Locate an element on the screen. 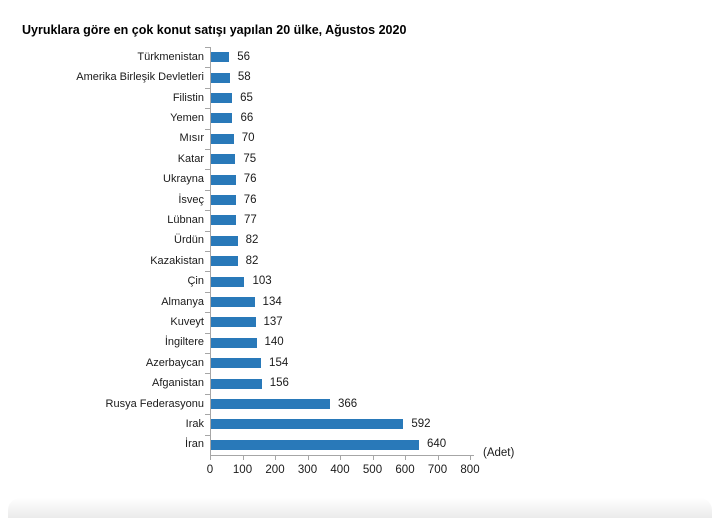 Image resolution: width=725 pixels, height=518 pixels. value-label: 366 is located at coordinates (347, 403).